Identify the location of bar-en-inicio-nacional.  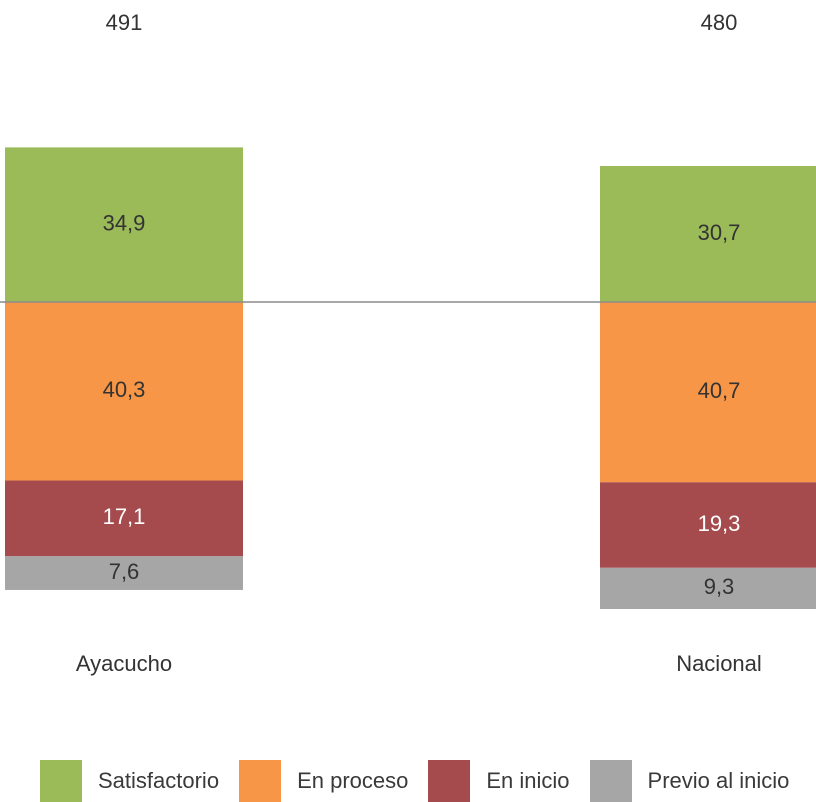
(708, 525).